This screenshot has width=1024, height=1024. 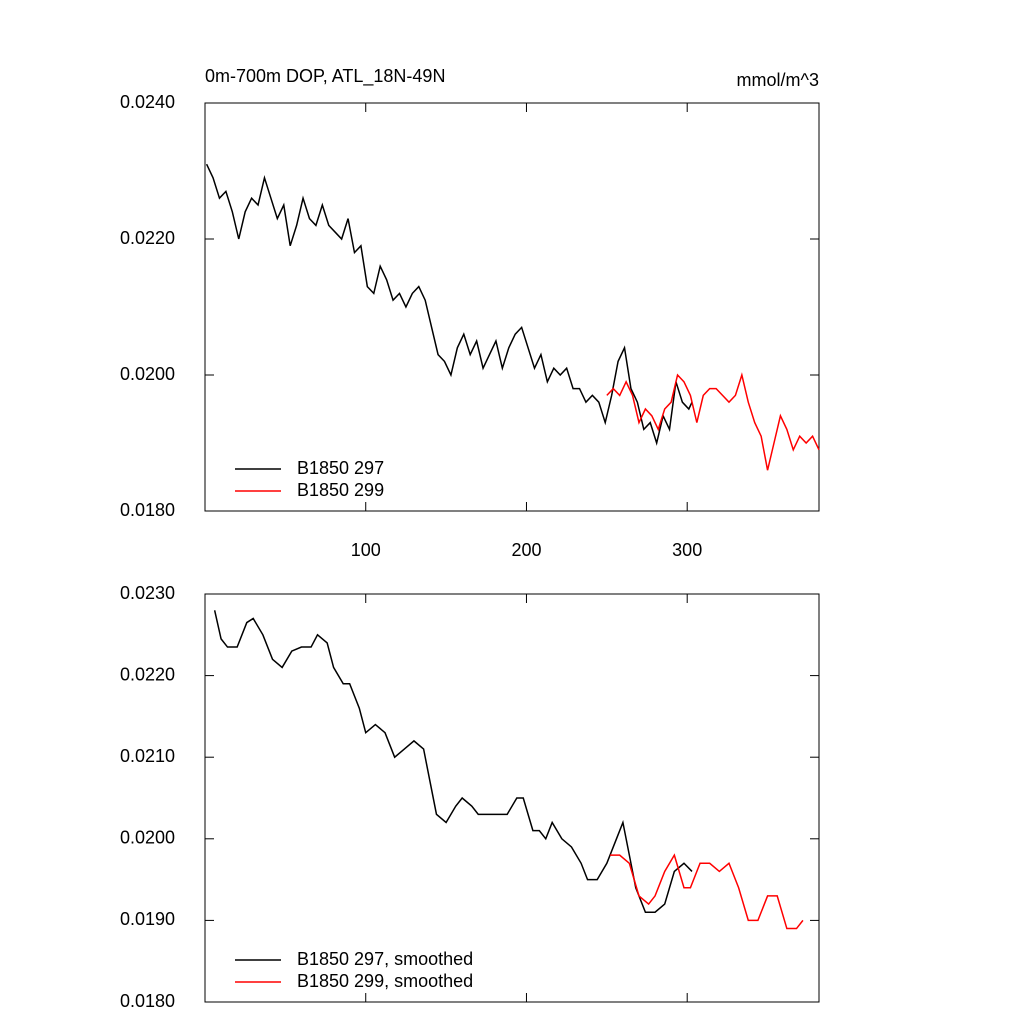 I want to click on y-tick-label: 0.0210, so click(x=147, y=756).